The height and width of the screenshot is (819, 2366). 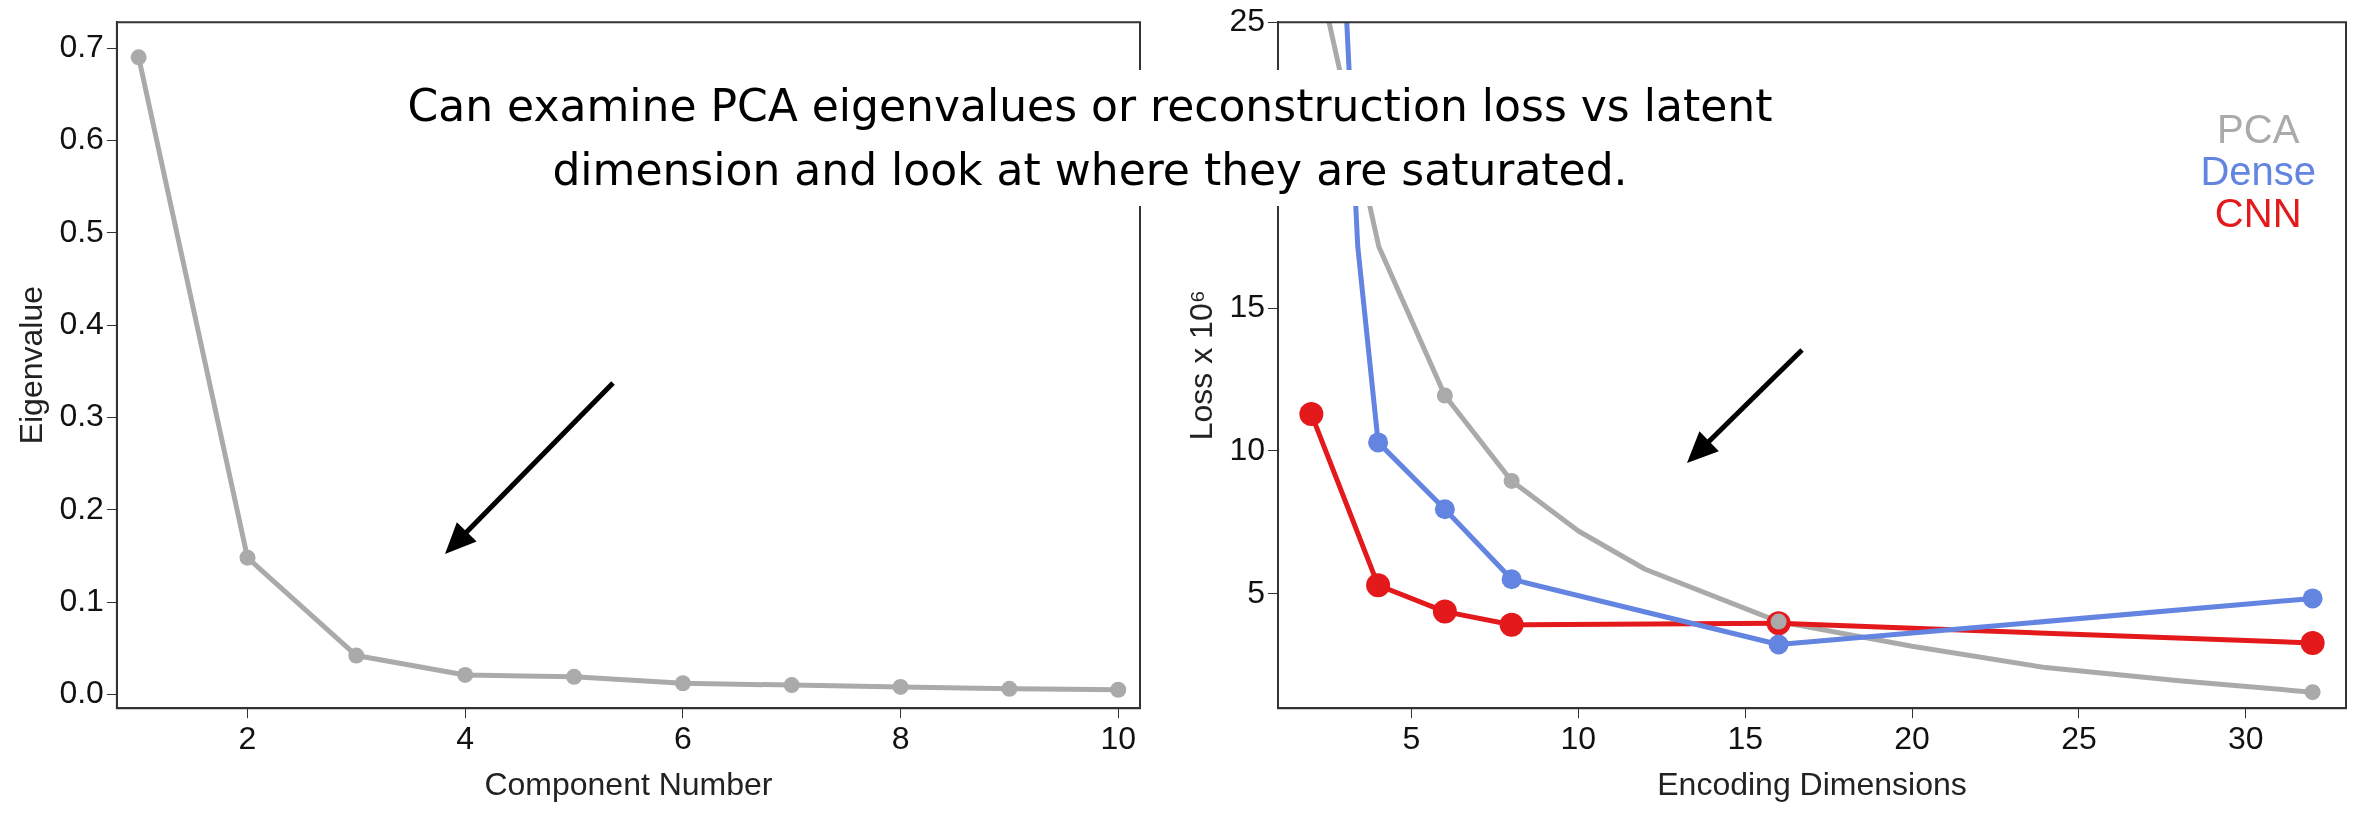 What do you see at coordinates (1247, 20) in the screenshot?
I see `y-tick-label: 25` at bounding box center [1247, 20].